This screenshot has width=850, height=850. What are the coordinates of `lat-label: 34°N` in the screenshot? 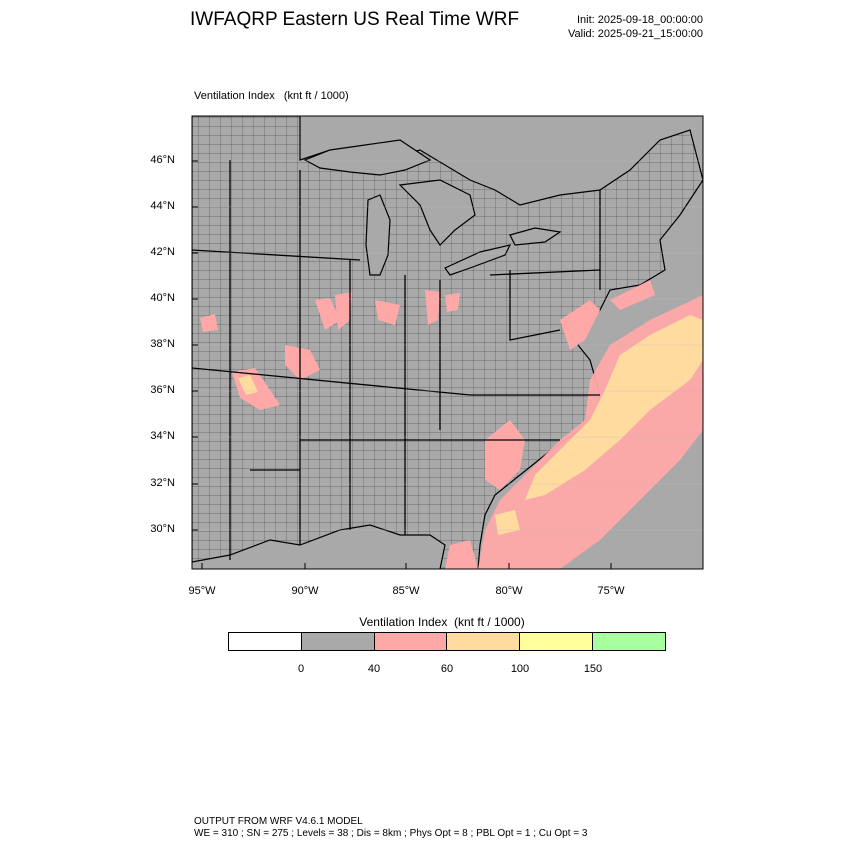 It's located at (162, 436).